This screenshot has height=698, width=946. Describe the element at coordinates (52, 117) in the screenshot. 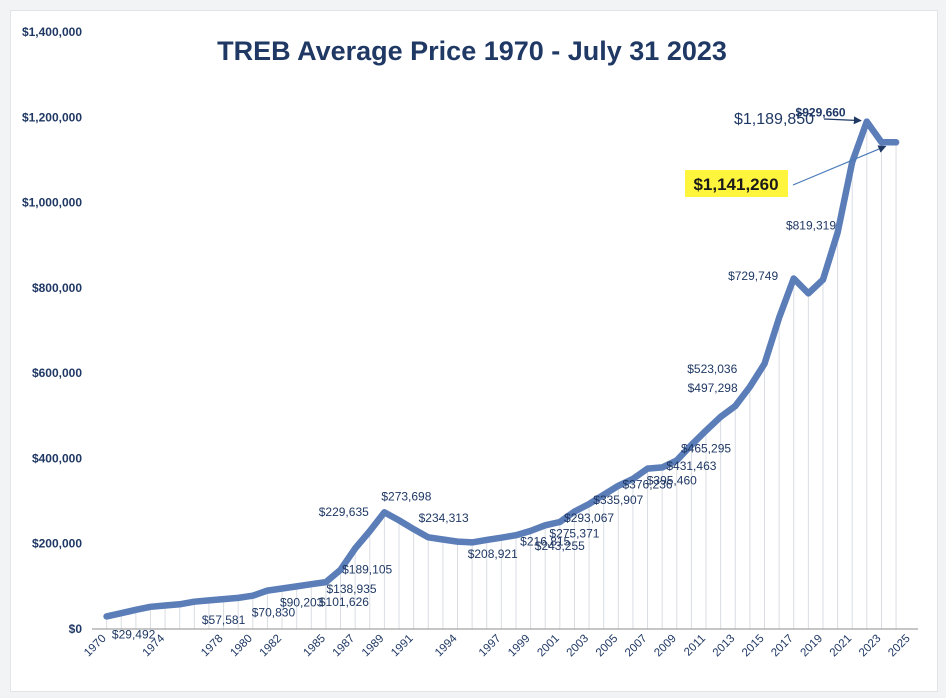

I see `y-tick-label: $1,200,000` at that location.